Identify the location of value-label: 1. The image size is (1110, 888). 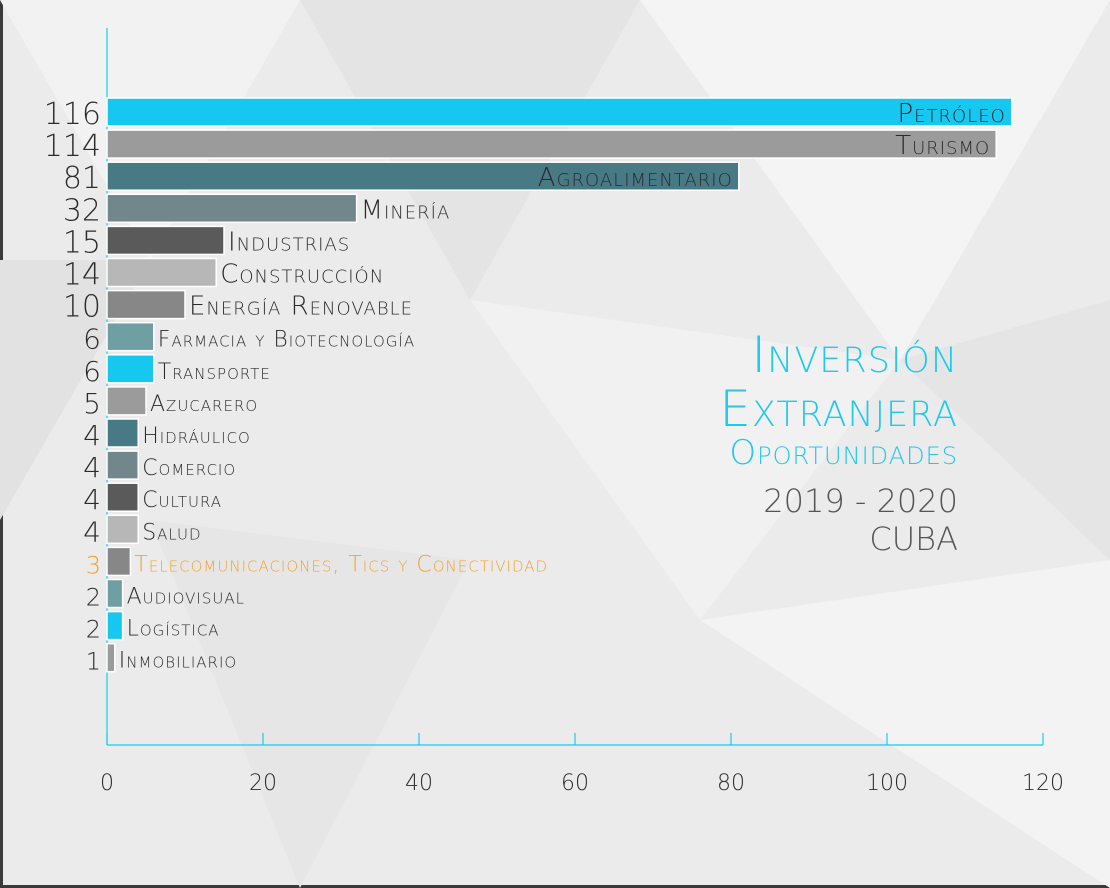
(93, 662).